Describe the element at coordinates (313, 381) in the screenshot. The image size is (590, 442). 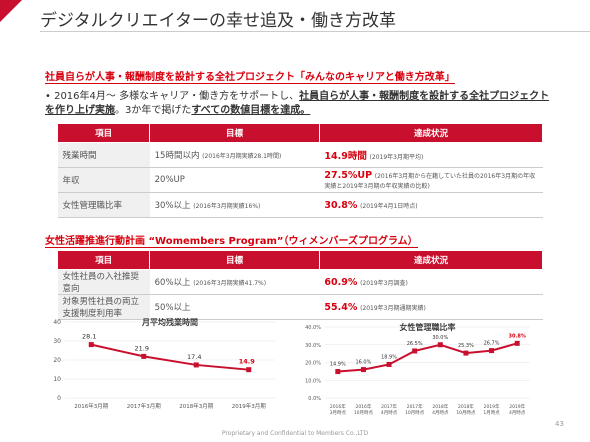
I see `y-tick-label: 10.0%` at that location.